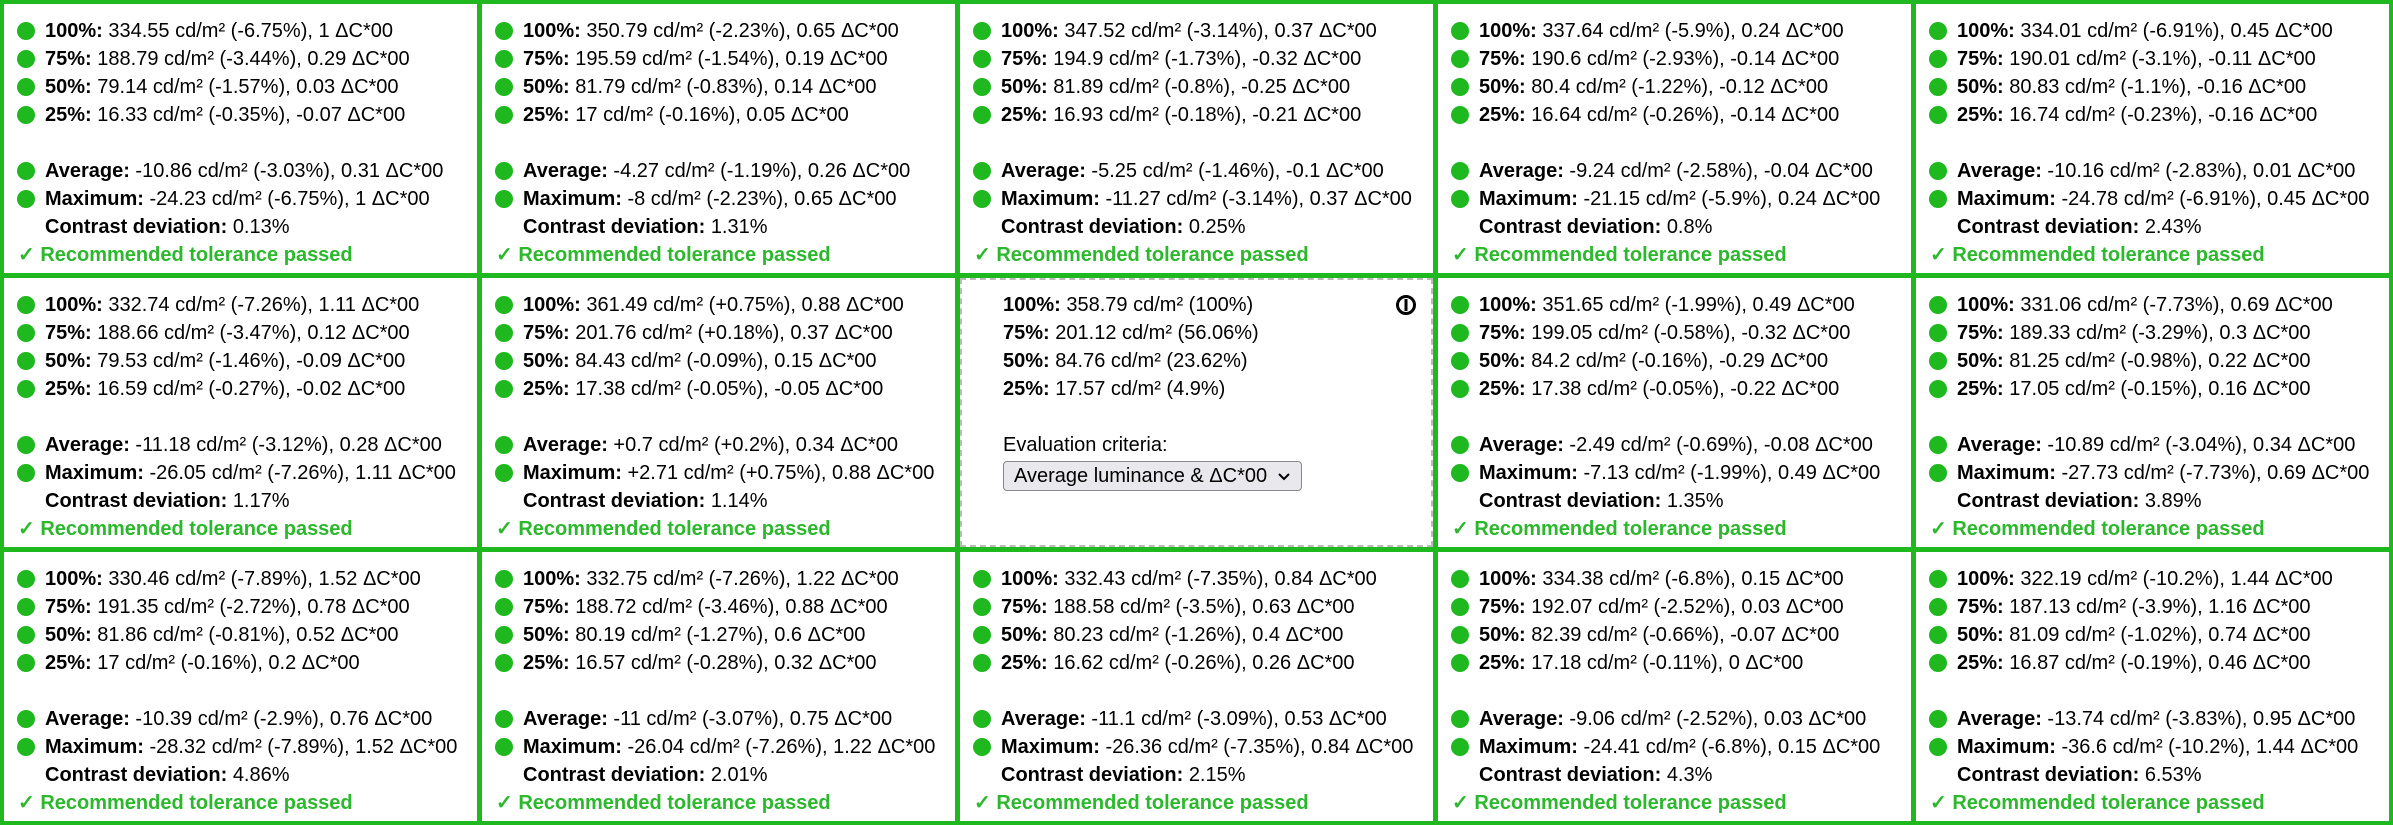 The width and height of the screenshot is (2393, 825). I want to click on maximum-row: Maximum: -24.23 cd/m² (-6.75%), 1 ΔC*00, so click(240, 199).